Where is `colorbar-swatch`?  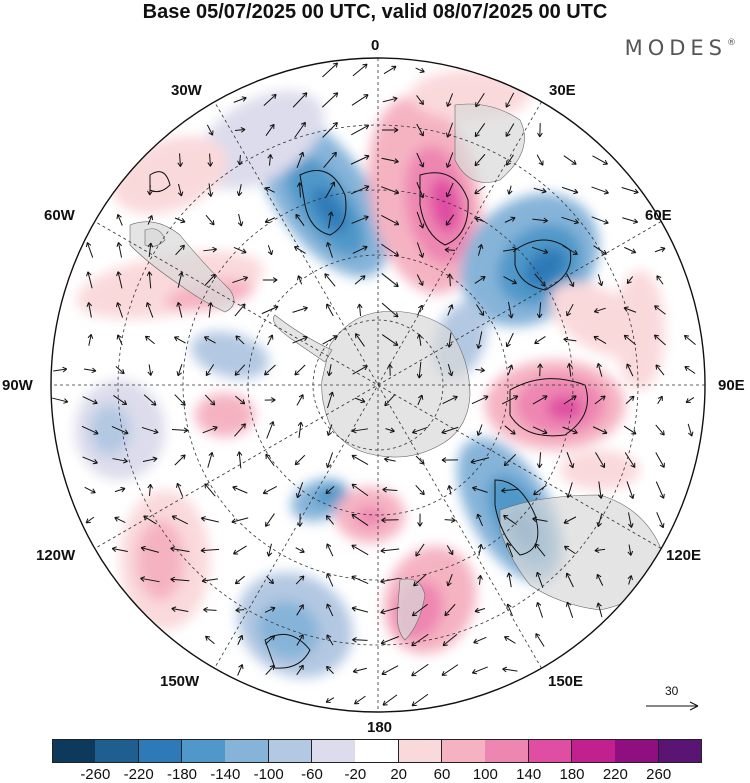 colorbar-swatch is located at coordinates (160, 751).